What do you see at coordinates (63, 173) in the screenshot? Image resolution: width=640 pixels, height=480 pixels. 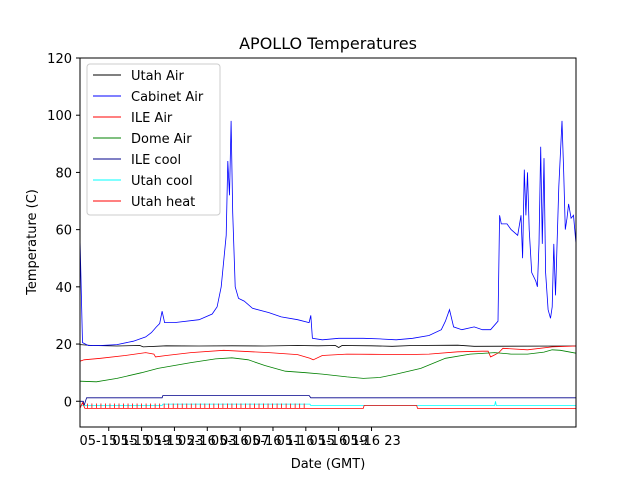 I see `y-tick-label: 80` at bounding box center [63, 173].